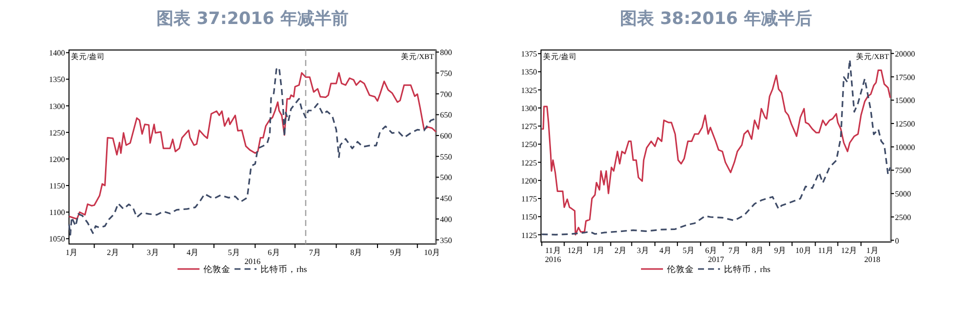  I want to click on y2-tick-label: 5000, so click(903, 194).